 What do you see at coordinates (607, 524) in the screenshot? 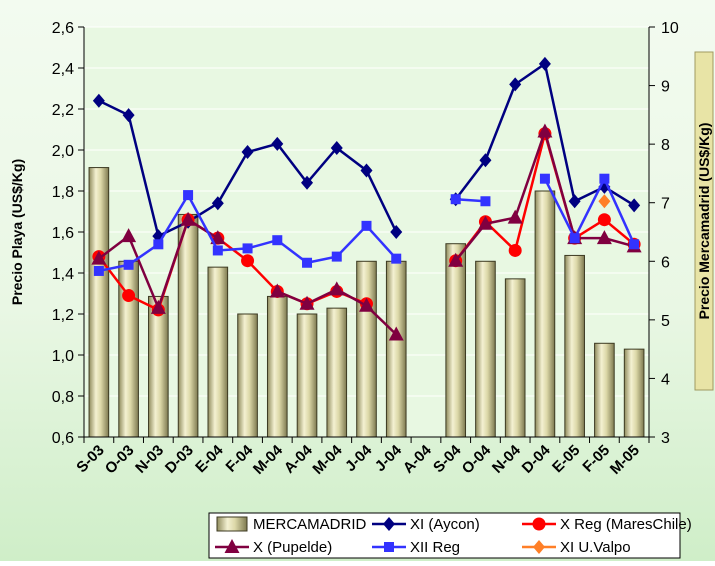
I see `legend-item: X Reg (MaresChile)` at bounding box center [607, 524].